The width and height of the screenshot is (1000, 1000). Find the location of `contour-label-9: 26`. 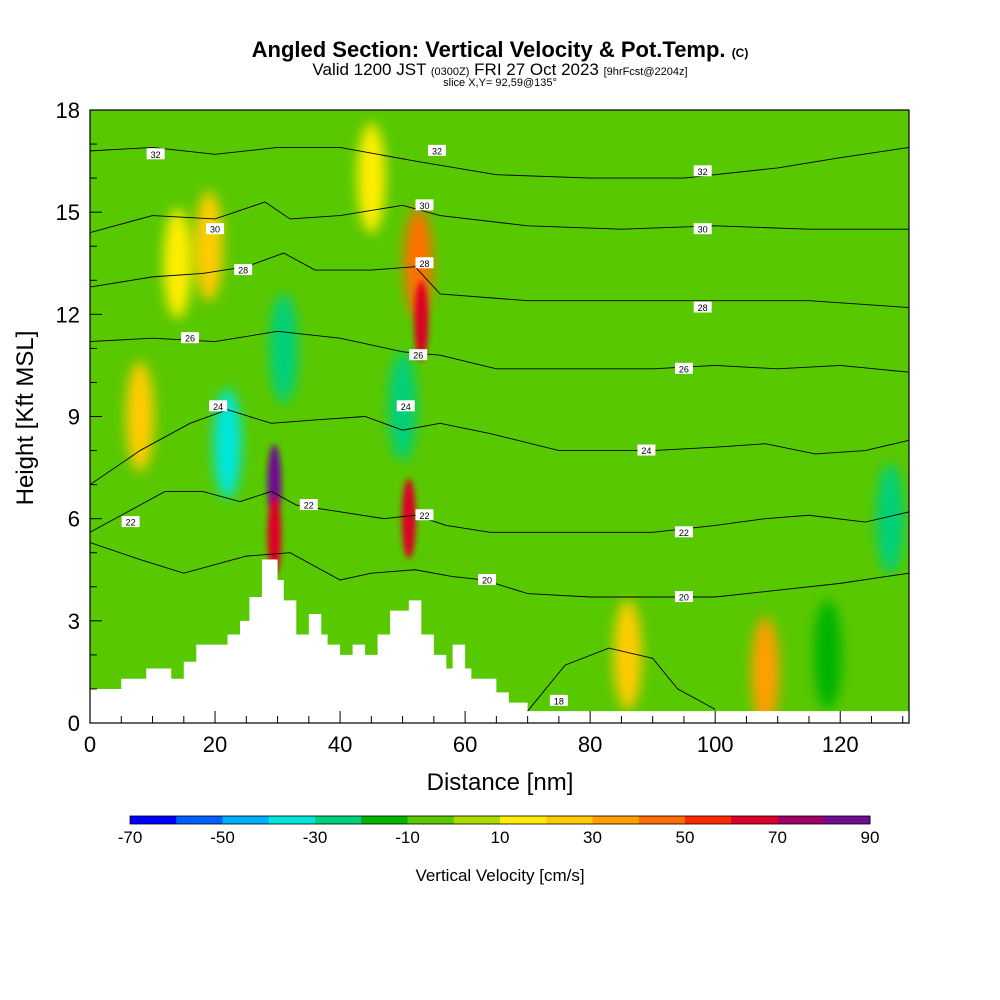

contour-label-9: 26 is located at coordinates (190, 339).